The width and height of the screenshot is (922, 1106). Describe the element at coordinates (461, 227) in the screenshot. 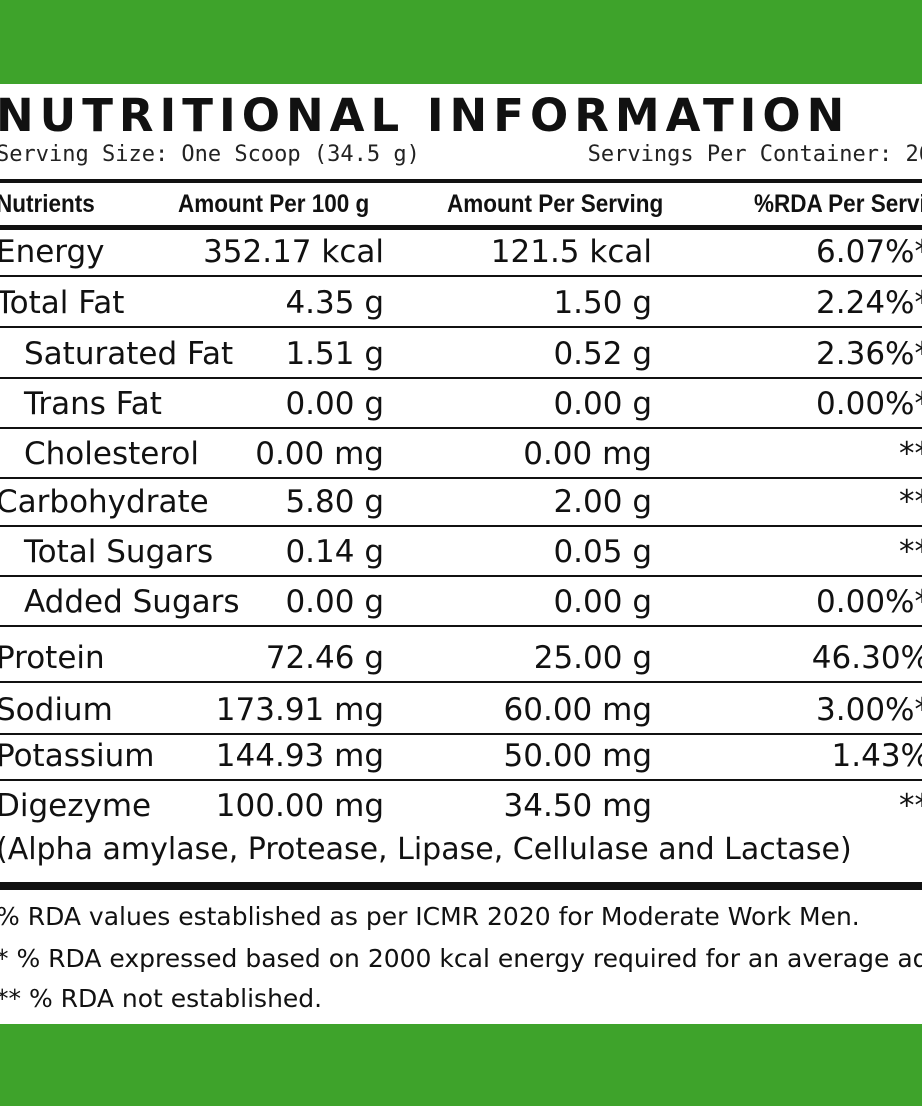

I see `header-bottom-rule` at that location.